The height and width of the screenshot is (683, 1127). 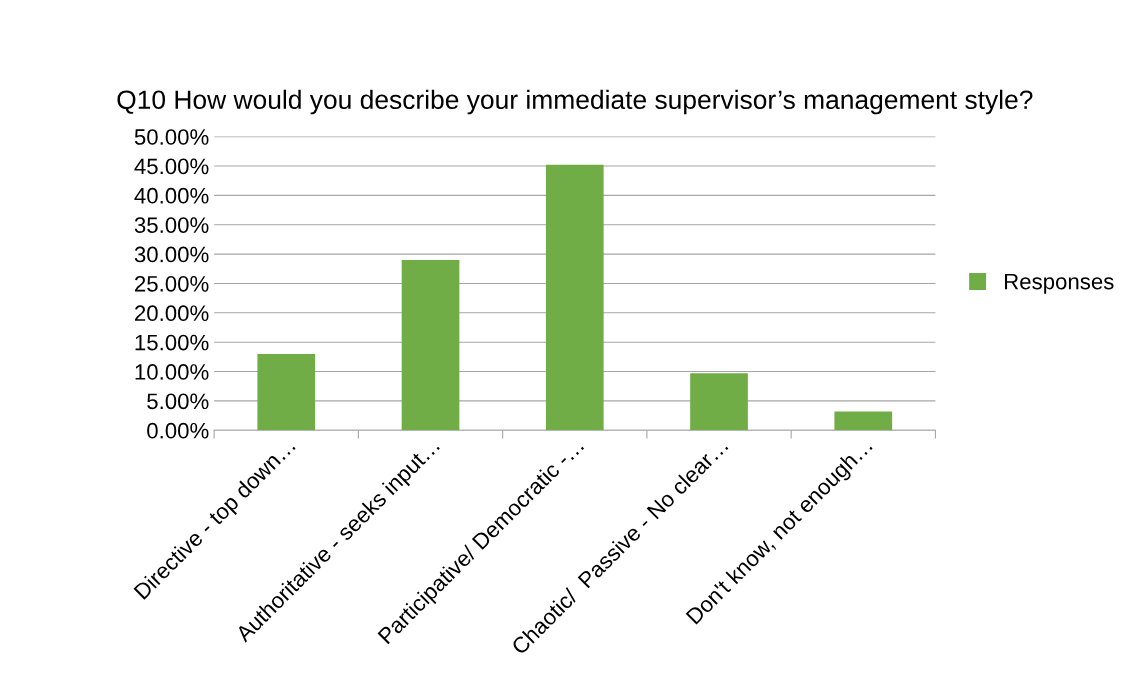 What do you see at coordinates (172, 372) in the screenshot?
I see `y-tick-label: 10.00%` at bounding box center [172, 372].